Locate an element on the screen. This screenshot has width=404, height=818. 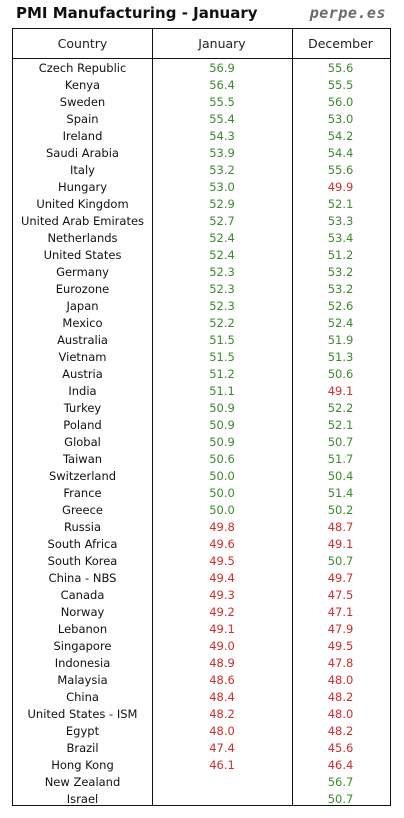
table-row: Global 50.9 50.7 is located at coordinates (201, 442).